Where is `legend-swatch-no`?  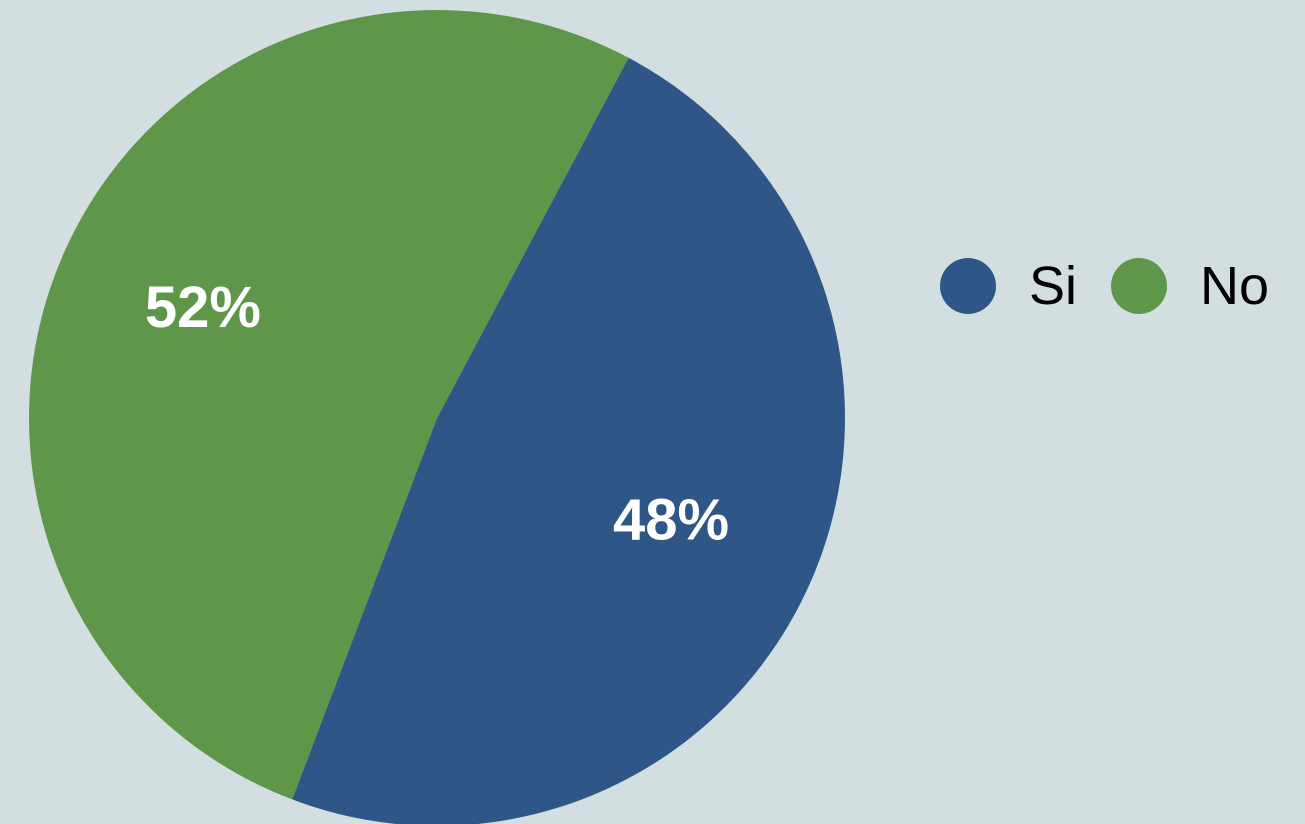
legend-swatch-no is located at coordinates (1139, 286).